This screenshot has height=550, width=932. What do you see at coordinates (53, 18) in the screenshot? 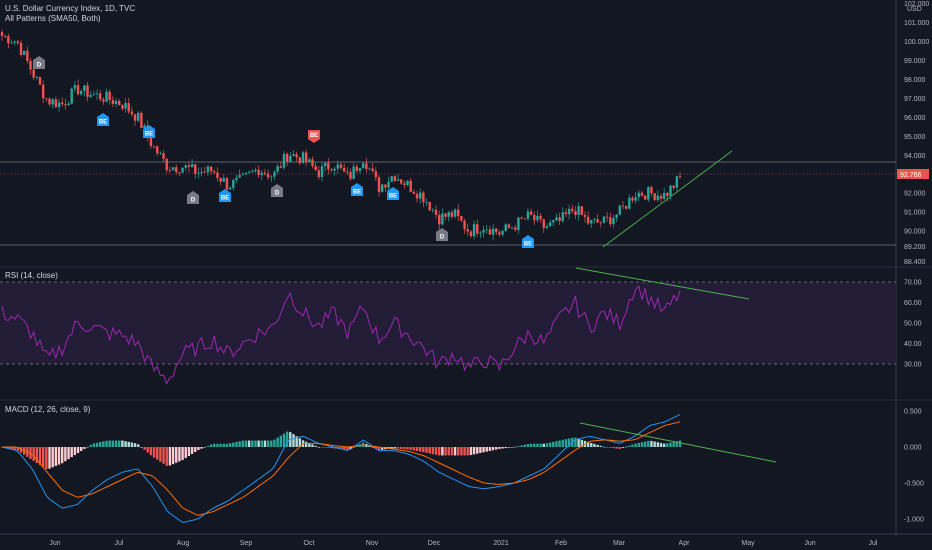
I see `indicator-title: All Patterns (SMA50, Both)` at bounding box center [53, 18].